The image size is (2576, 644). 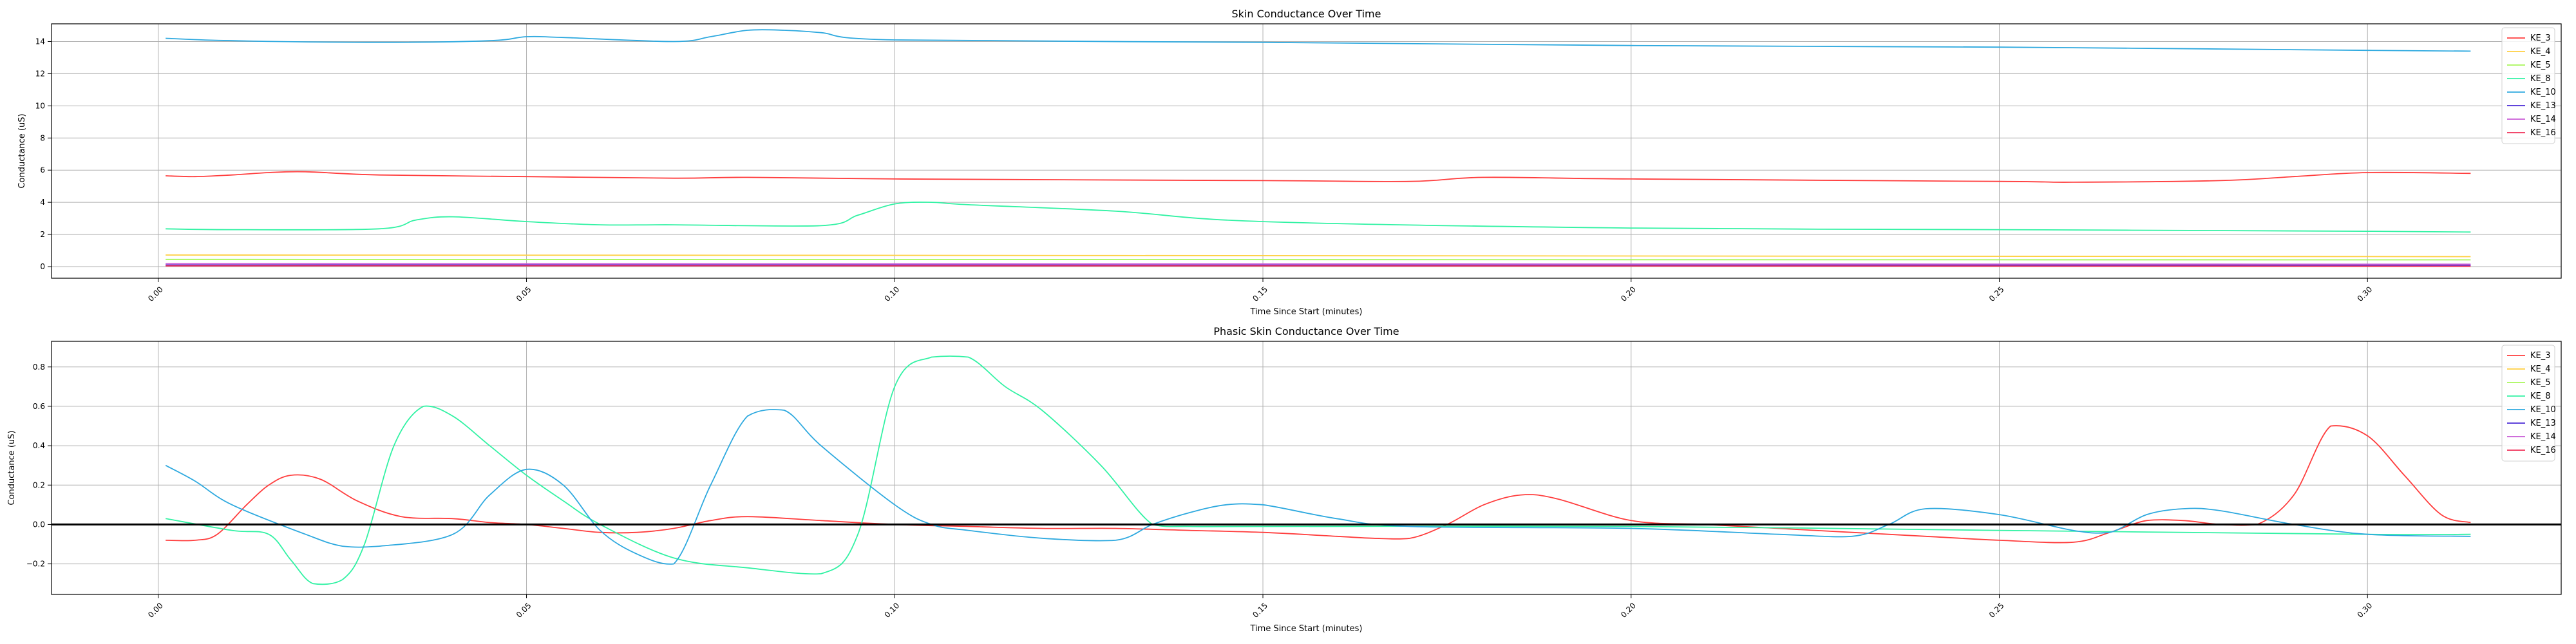 I want to click on y-tick-label: 14, so click(x=40, y=42).